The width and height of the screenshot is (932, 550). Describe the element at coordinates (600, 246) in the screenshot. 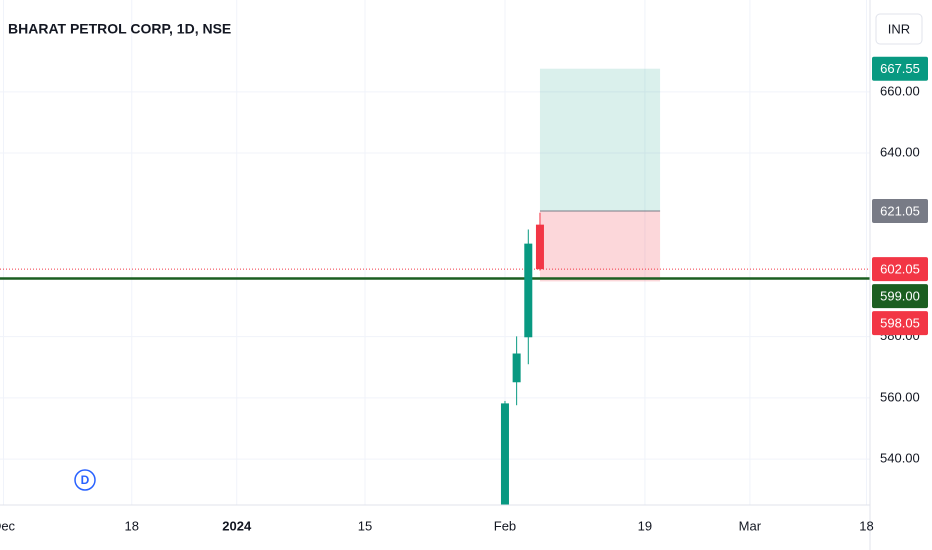

I see `stop-zone` at that location.